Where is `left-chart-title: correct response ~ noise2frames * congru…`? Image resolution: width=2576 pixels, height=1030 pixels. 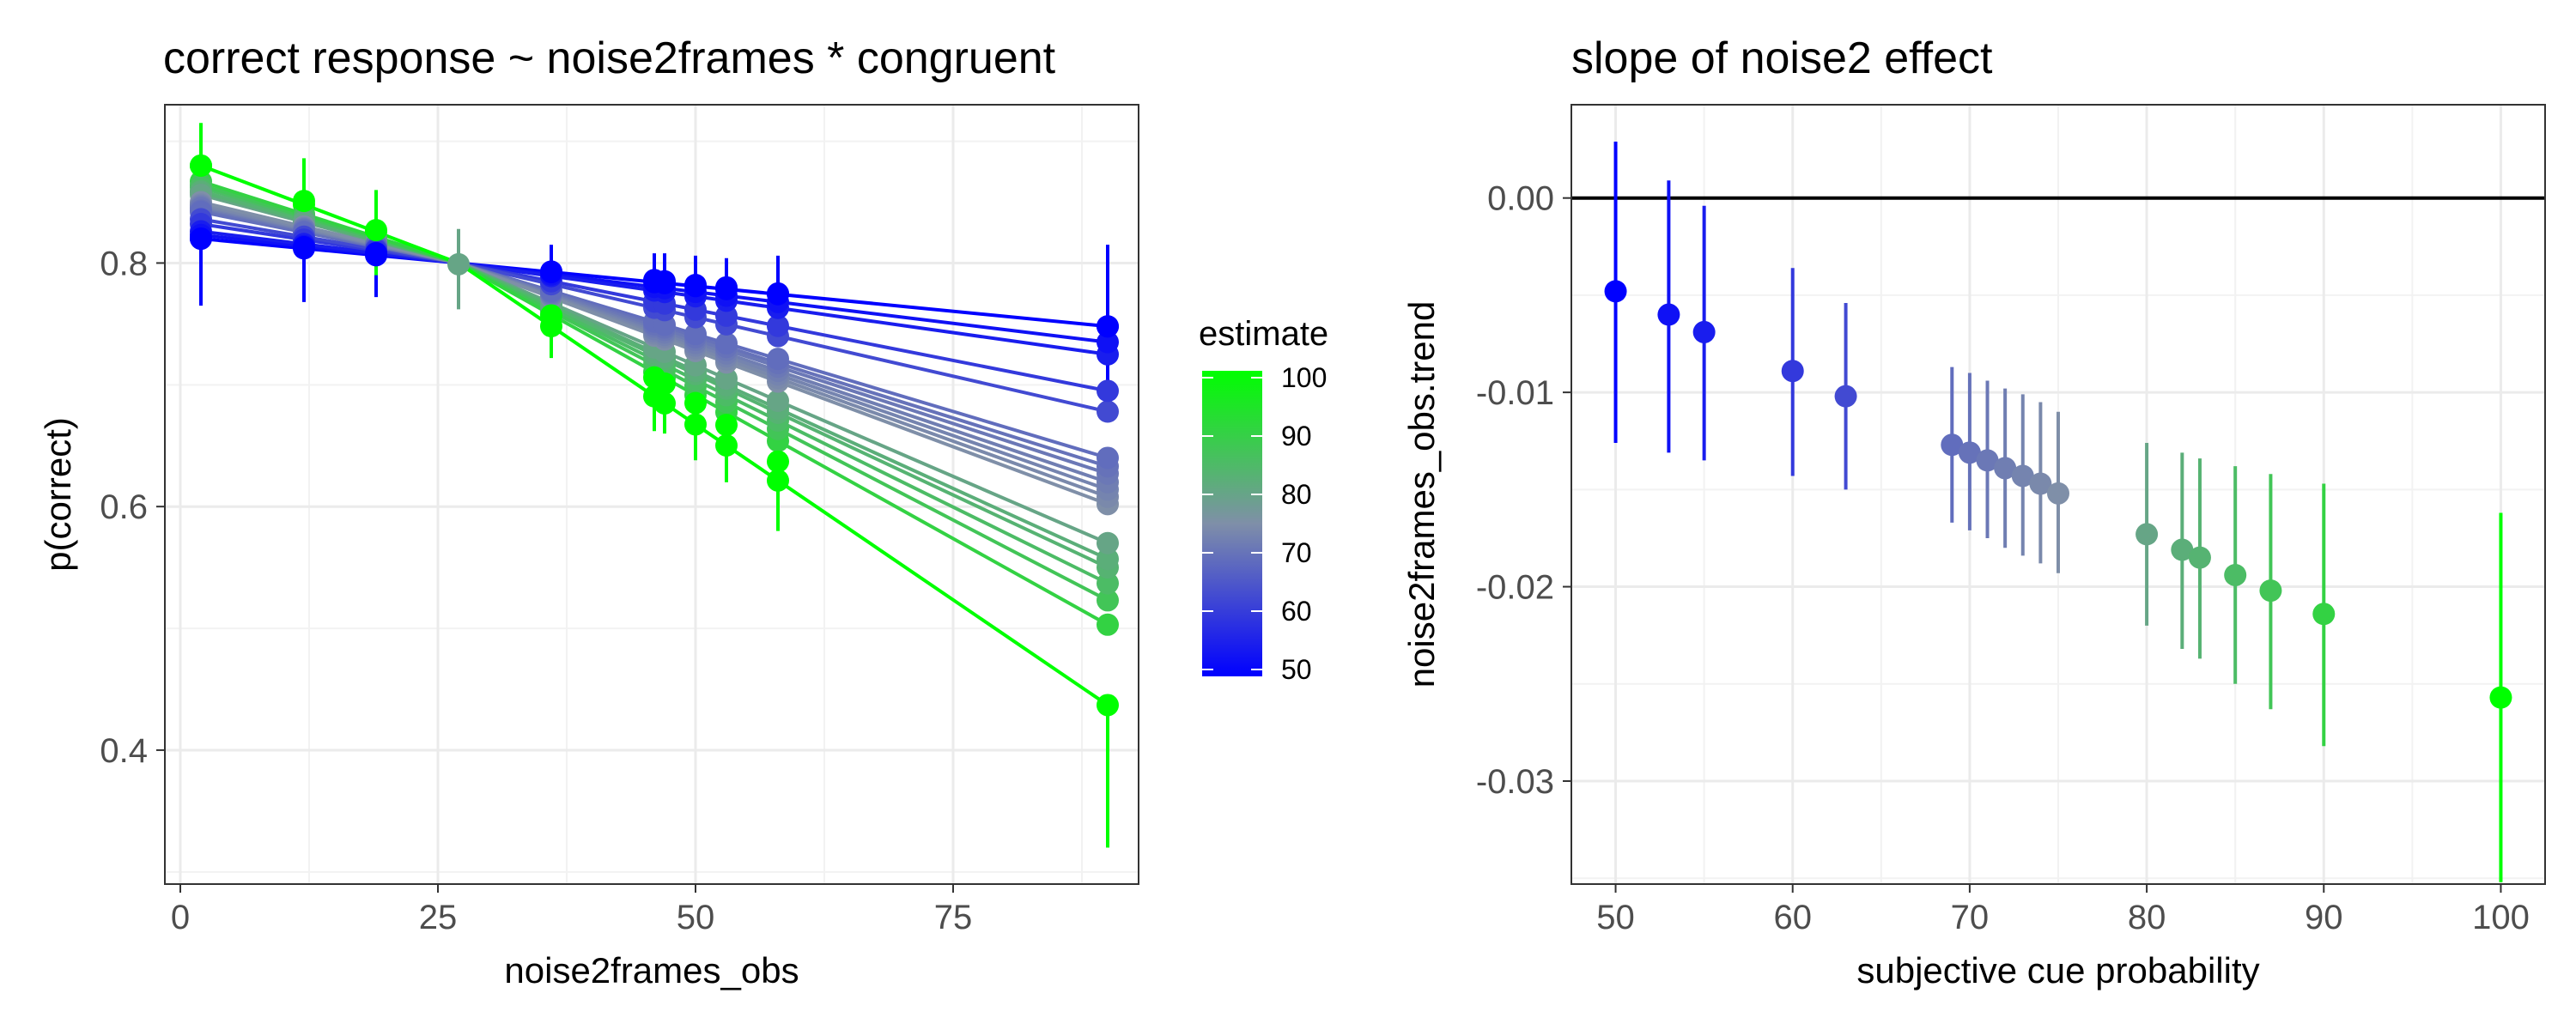
left-chart-title: correct response ~ noise2frames * congru… is located at coordinates (609, 58).